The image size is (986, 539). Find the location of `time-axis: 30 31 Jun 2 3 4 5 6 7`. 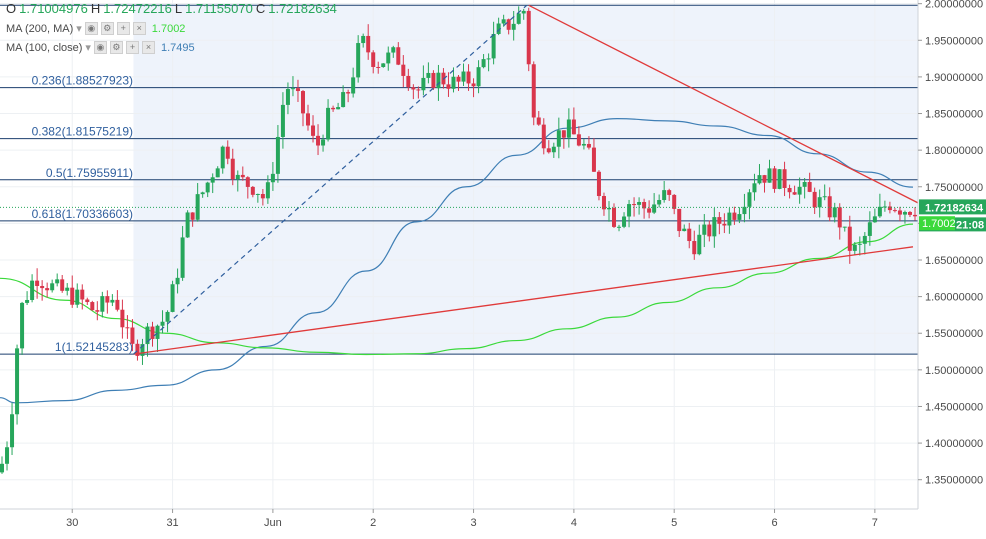

time-axis: 30 31 Jun 2 3 4 5 6 7 is located at coordinates (493, 523).